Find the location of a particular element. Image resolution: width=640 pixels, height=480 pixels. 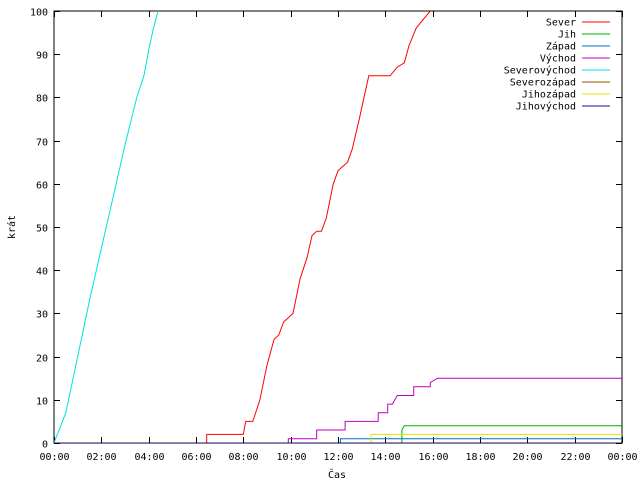

legend-label: Jih is located at coordinates (567, 35).